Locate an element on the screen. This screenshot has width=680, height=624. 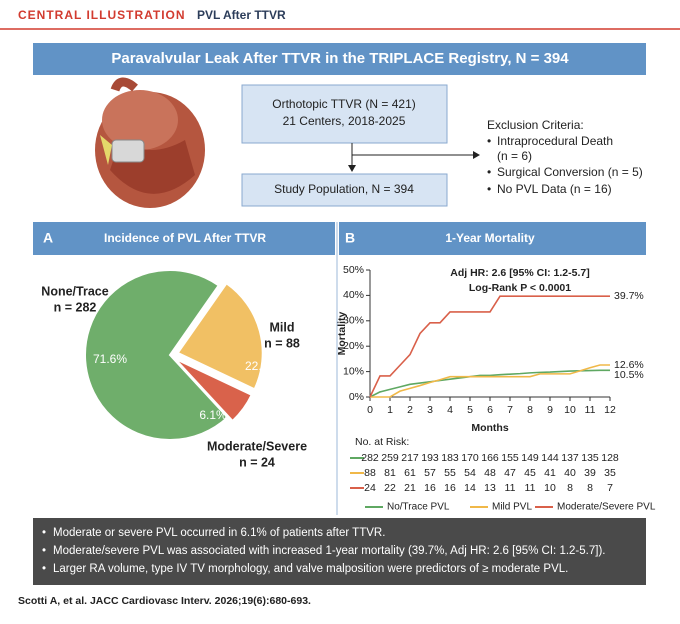
risk-cell: 24 is located at coordinates (370, 488).